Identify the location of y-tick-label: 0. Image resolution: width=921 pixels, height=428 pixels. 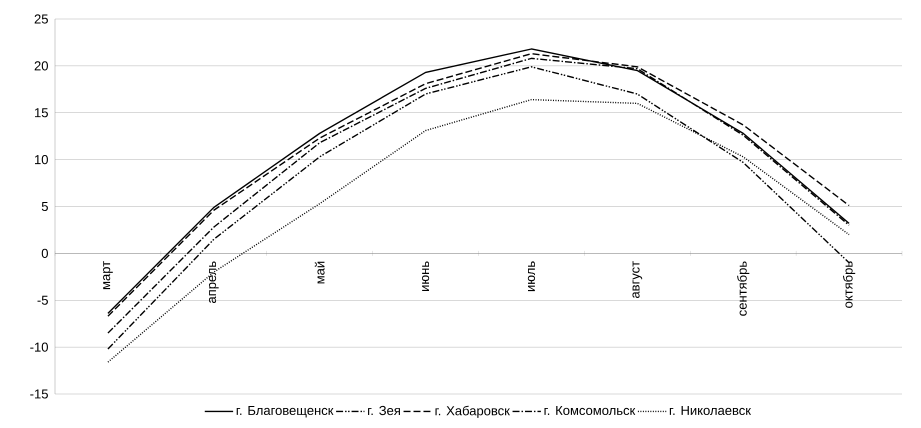
(45, 253).